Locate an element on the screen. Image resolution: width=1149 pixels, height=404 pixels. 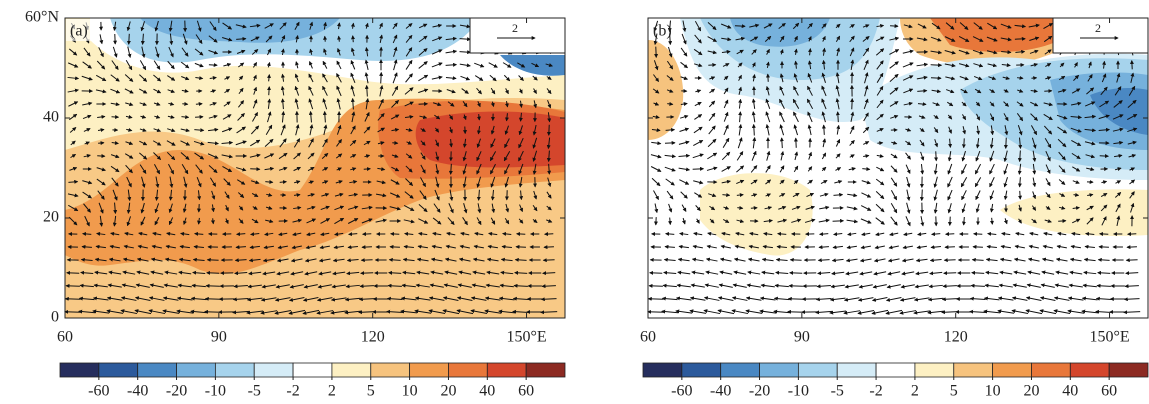
colorbar-label: 60 is located at coordinates (1109, 391).